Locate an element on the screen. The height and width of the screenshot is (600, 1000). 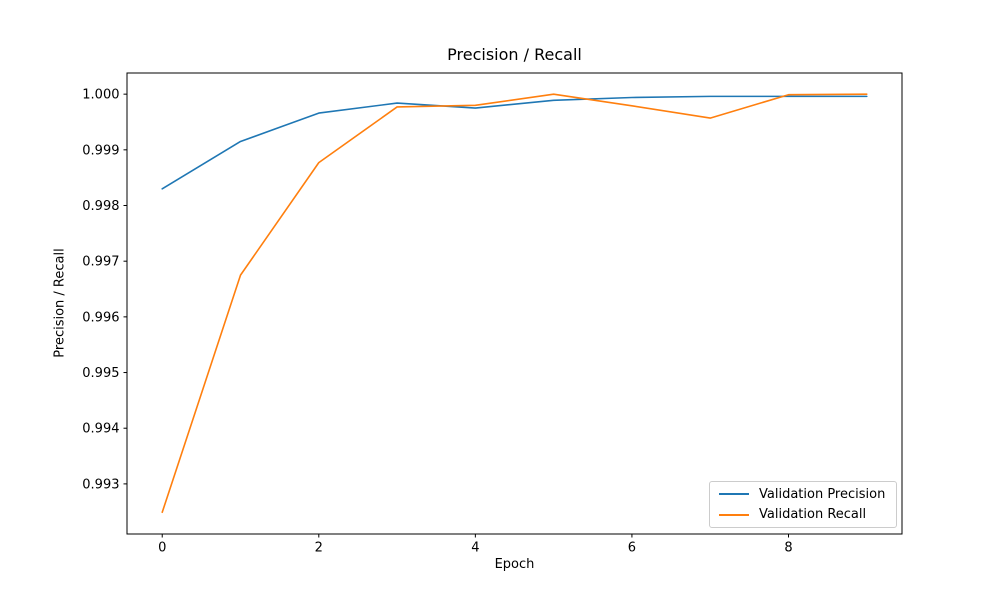
y-tick-label: 0.999 is located at coordinates (100, 150).